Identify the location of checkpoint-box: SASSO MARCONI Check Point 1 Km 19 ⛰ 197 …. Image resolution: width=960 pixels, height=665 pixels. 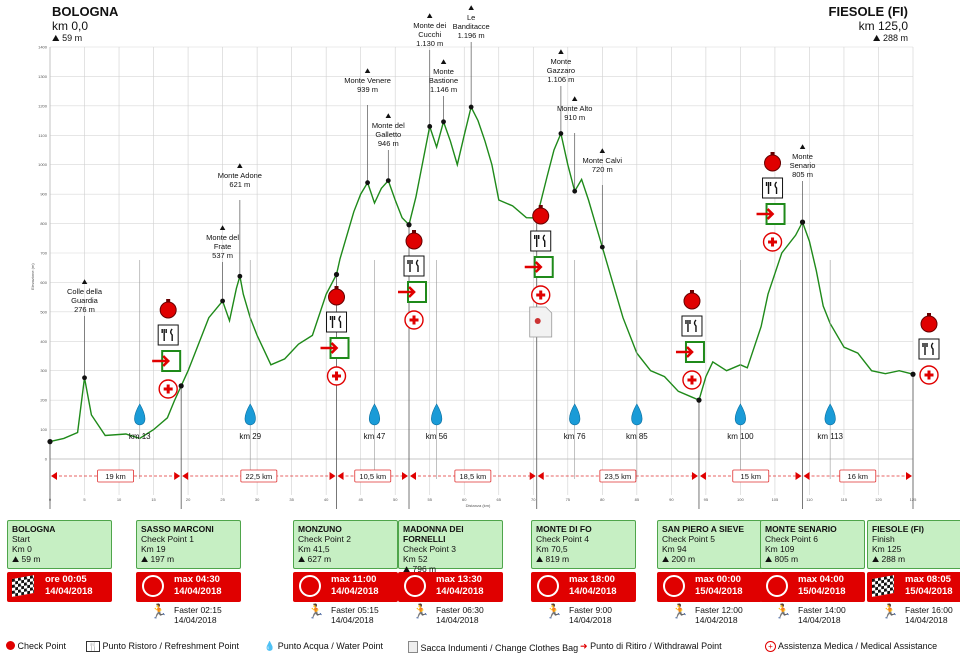
(188, 544).